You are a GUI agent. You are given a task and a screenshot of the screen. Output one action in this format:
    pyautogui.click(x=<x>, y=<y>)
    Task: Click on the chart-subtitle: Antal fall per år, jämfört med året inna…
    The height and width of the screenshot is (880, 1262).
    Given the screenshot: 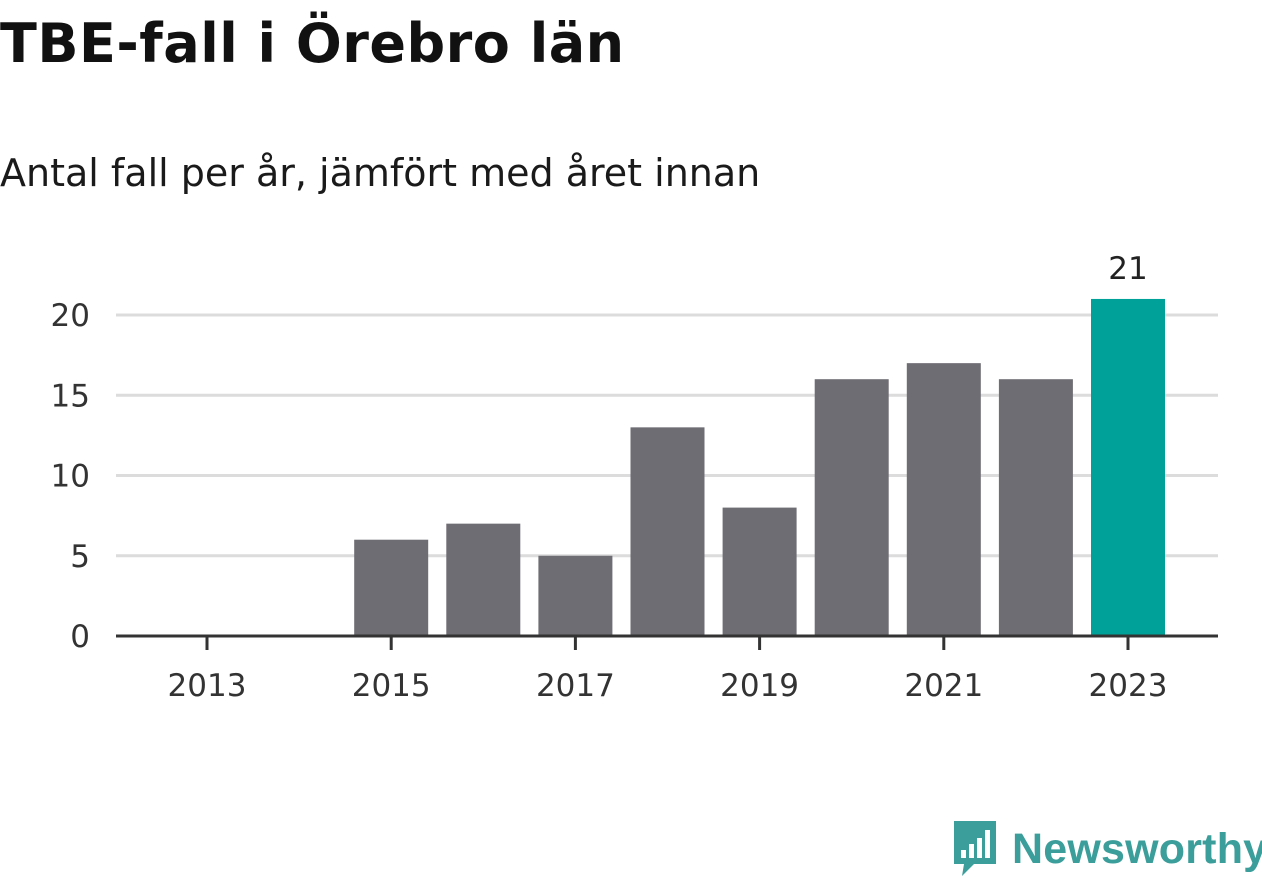 What is the action you would take?
    pyautogui.click(x=380, y=173)
    